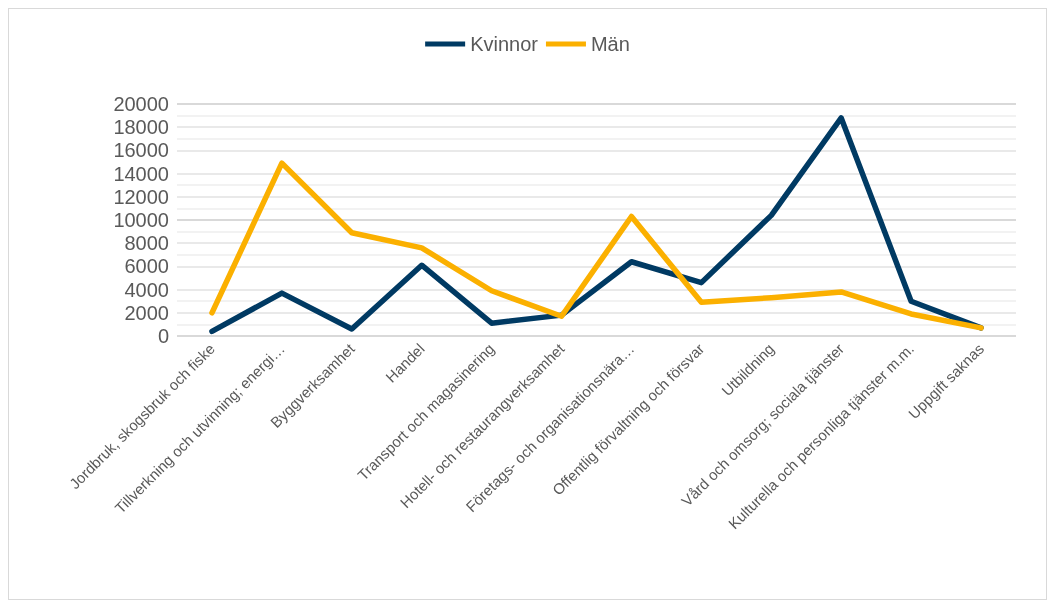 Image resolution: width=1055 pixels, height=608 pixels. Describe the element at coordinates (146, 312) in the screenshot. I see `y-tick-label: 2000` at that location.